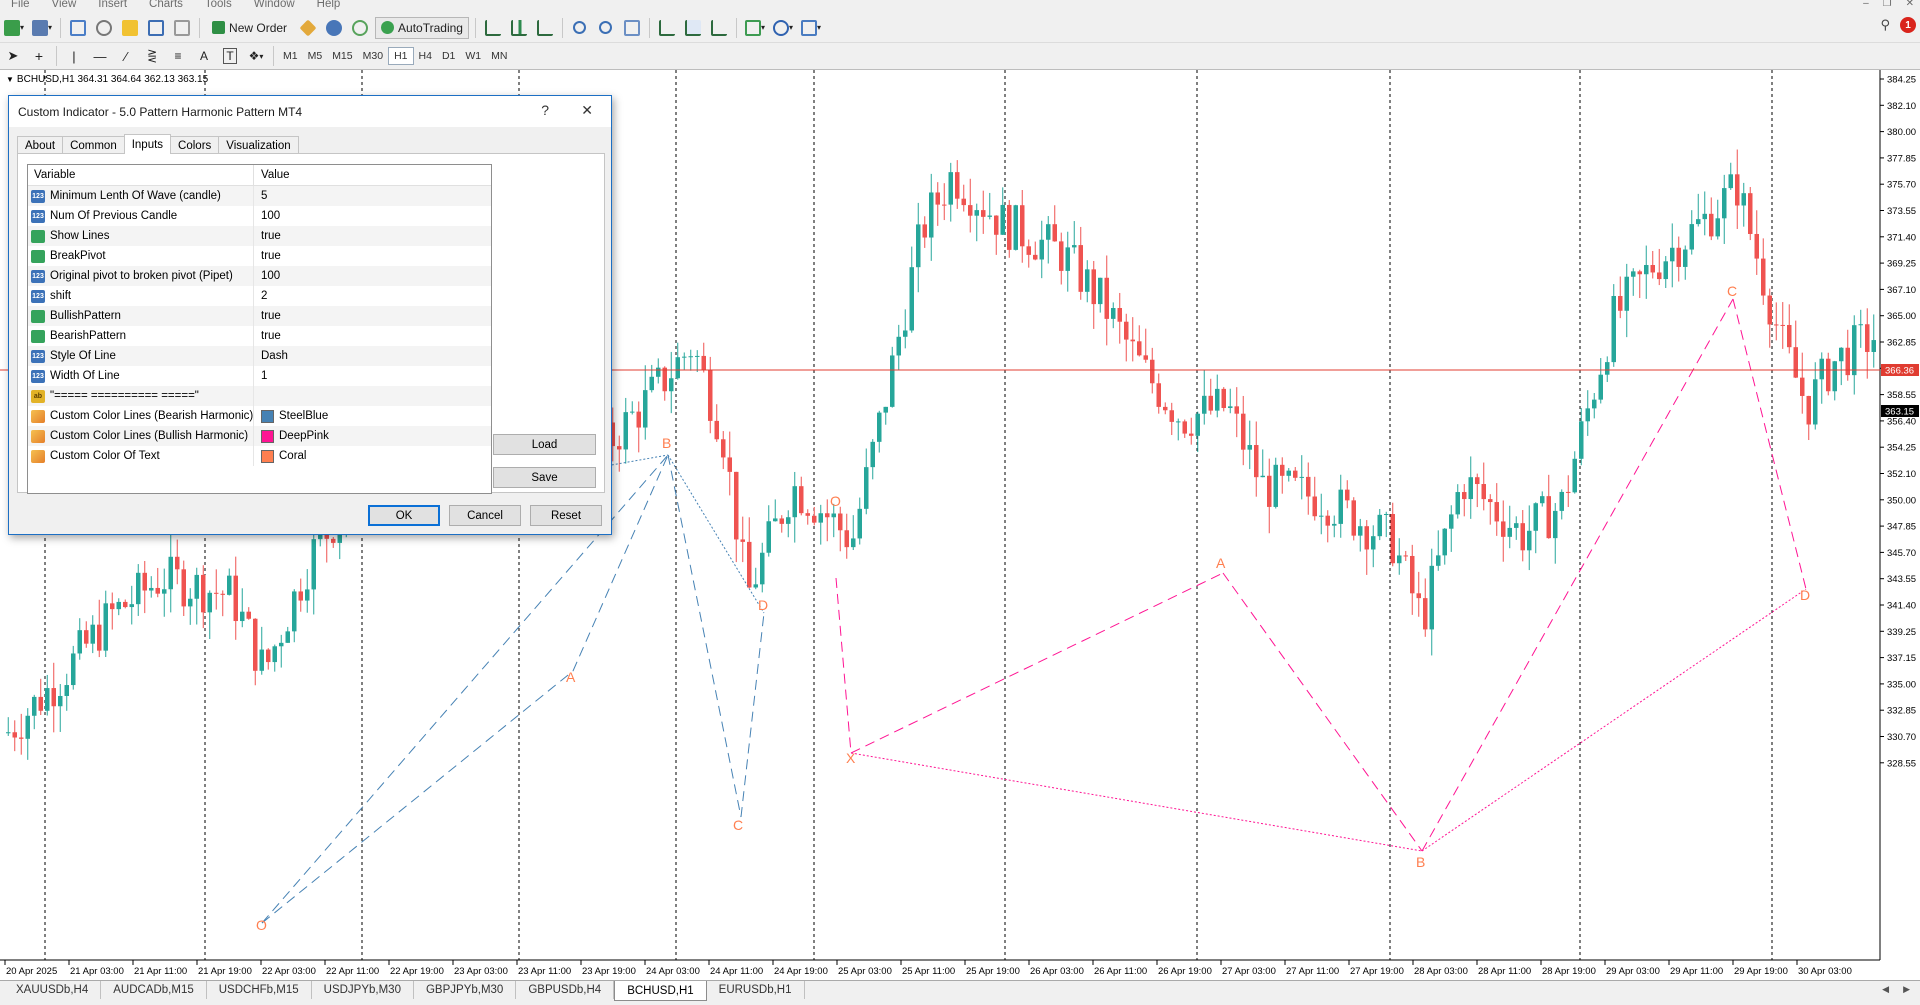 The image size is (1920, 1005). I want to click on timeframe-m15-button: M15, so click(342, 56).